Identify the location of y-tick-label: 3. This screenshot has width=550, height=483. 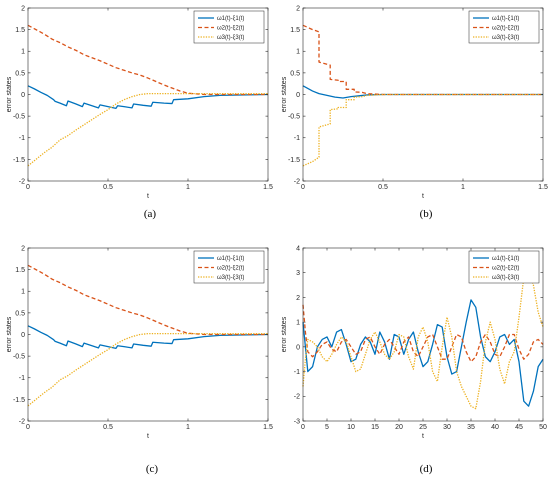
(298, 273).